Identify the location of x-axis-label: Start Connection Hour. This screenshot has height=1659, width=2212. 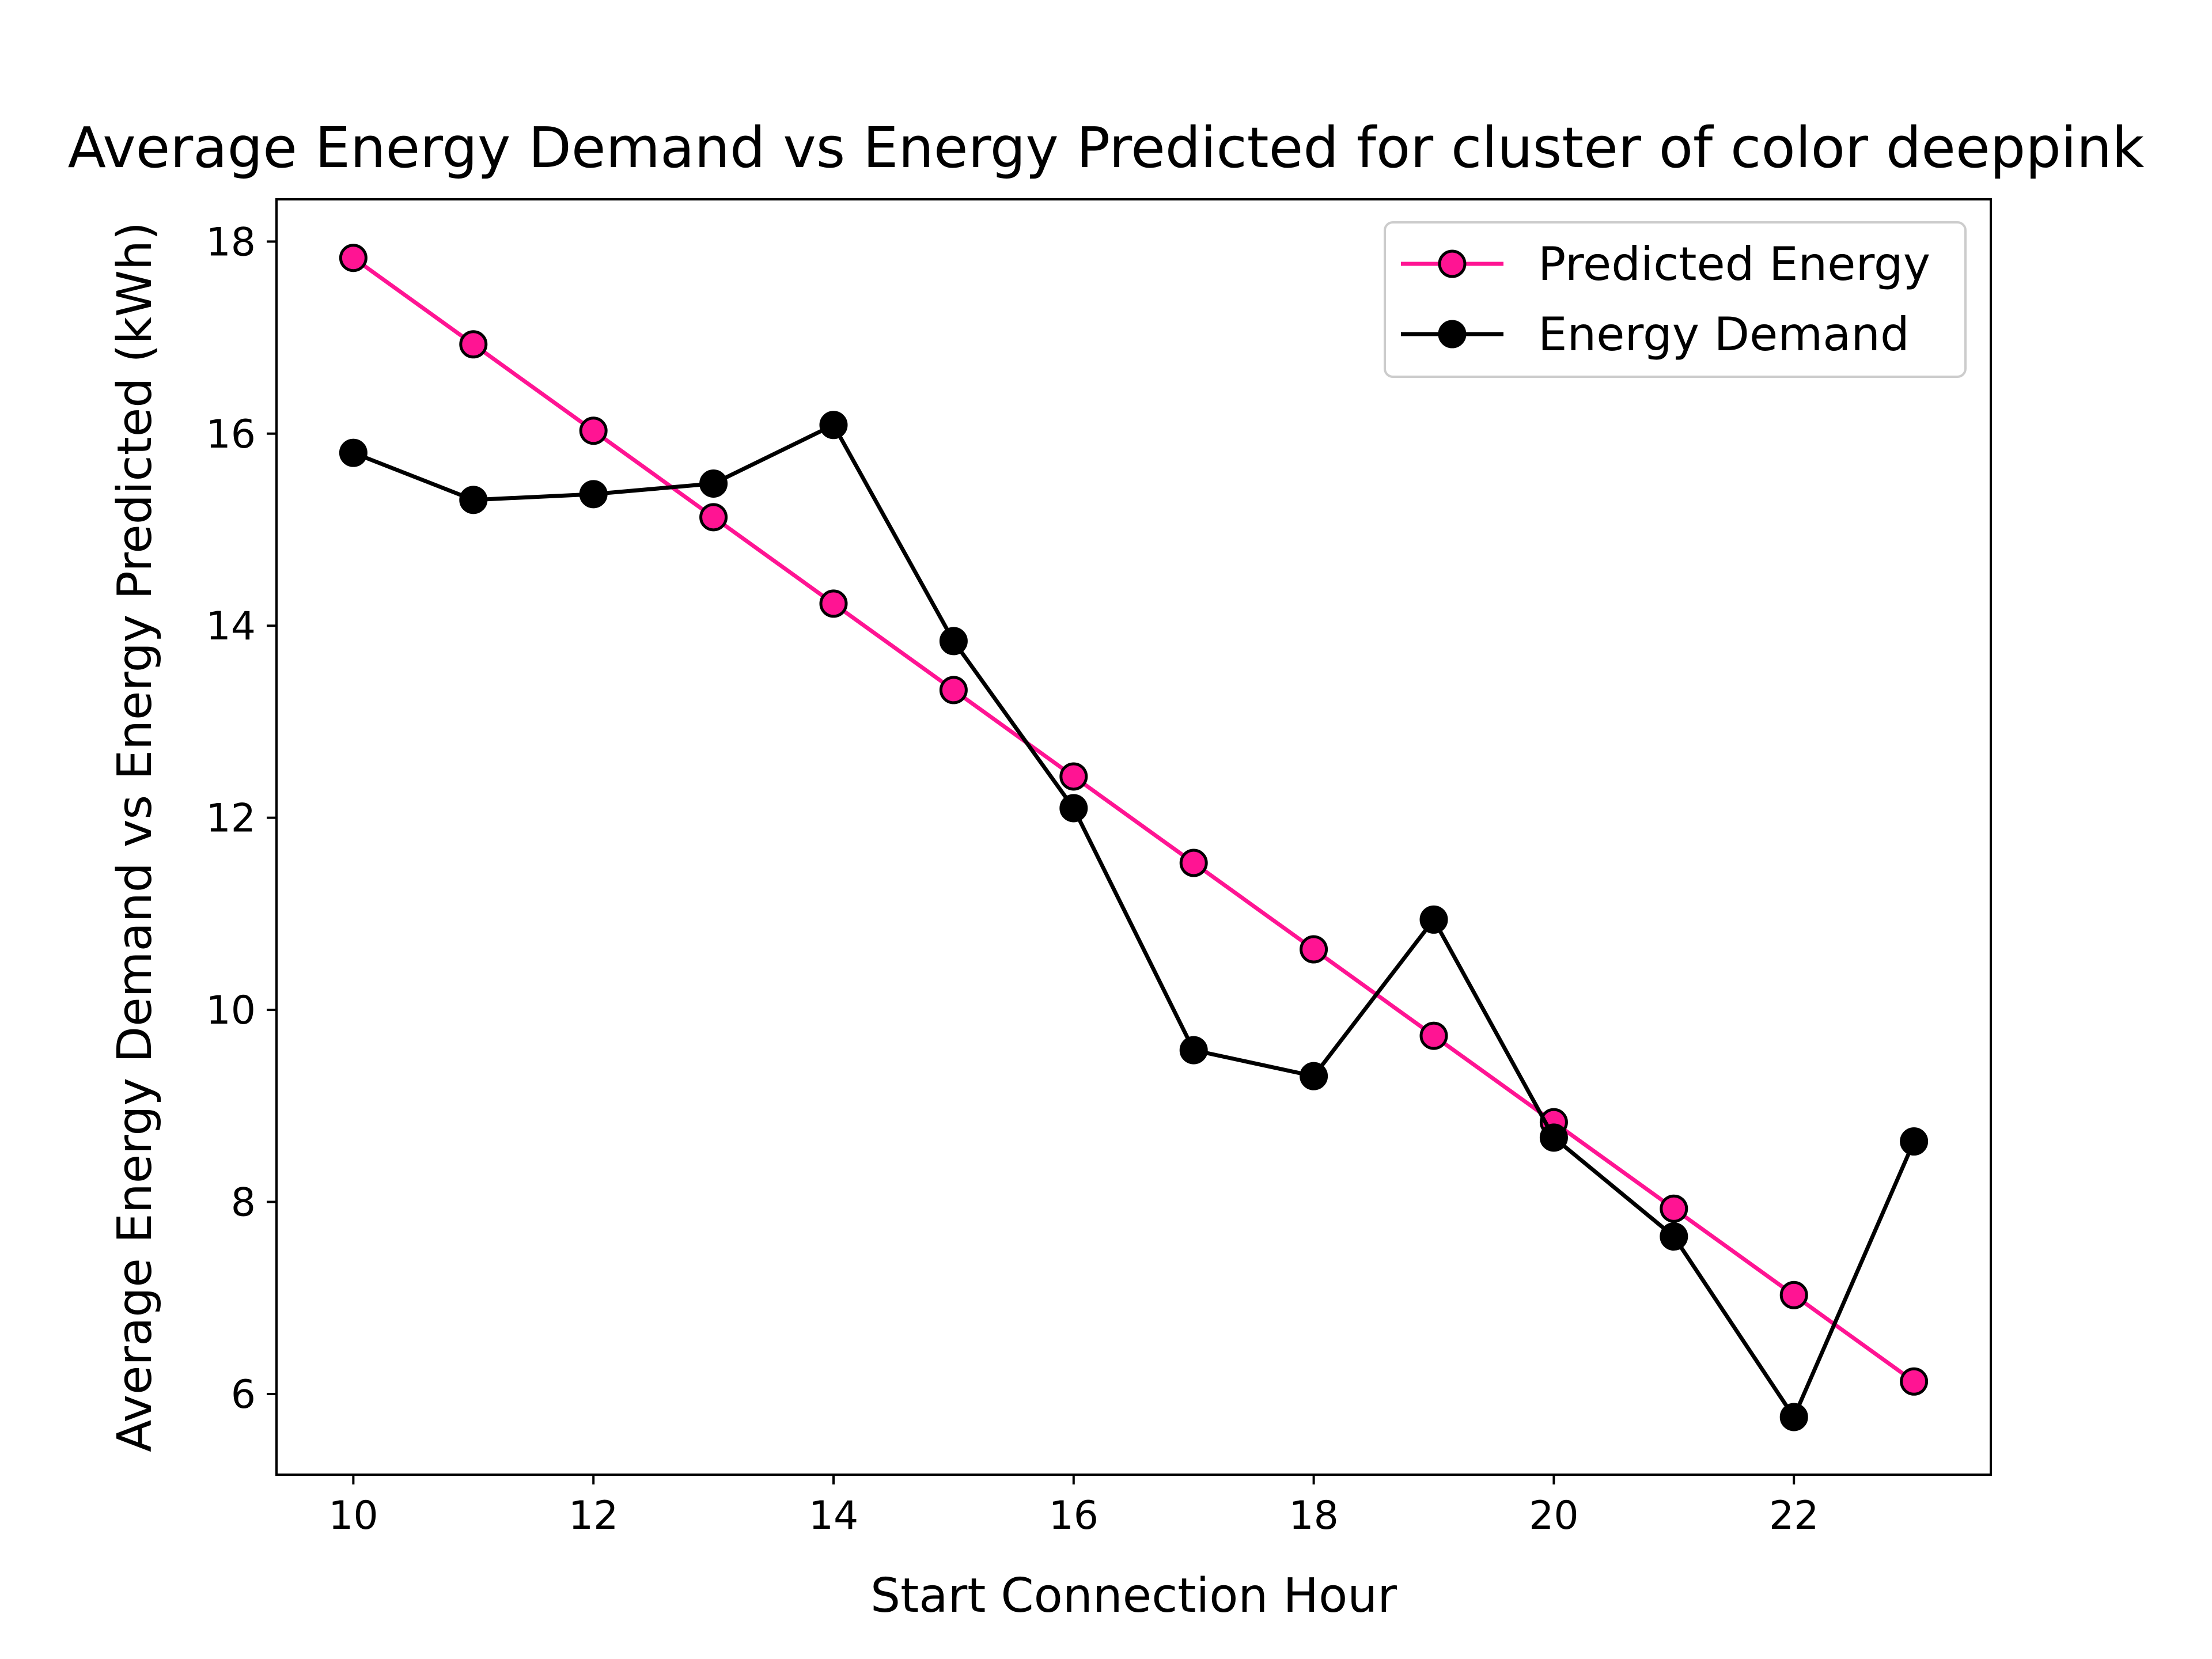
(1133, 1596).